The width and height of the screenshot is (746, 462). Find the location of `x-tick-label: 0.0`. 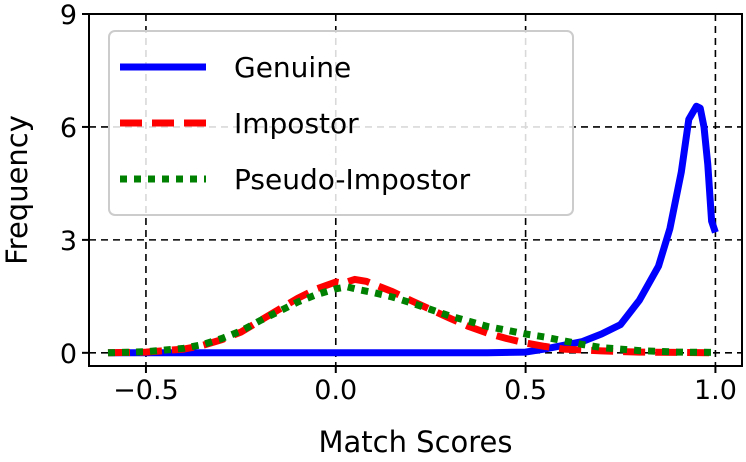

x-tick-label: 0.0 is located at coordinates (335, 390).